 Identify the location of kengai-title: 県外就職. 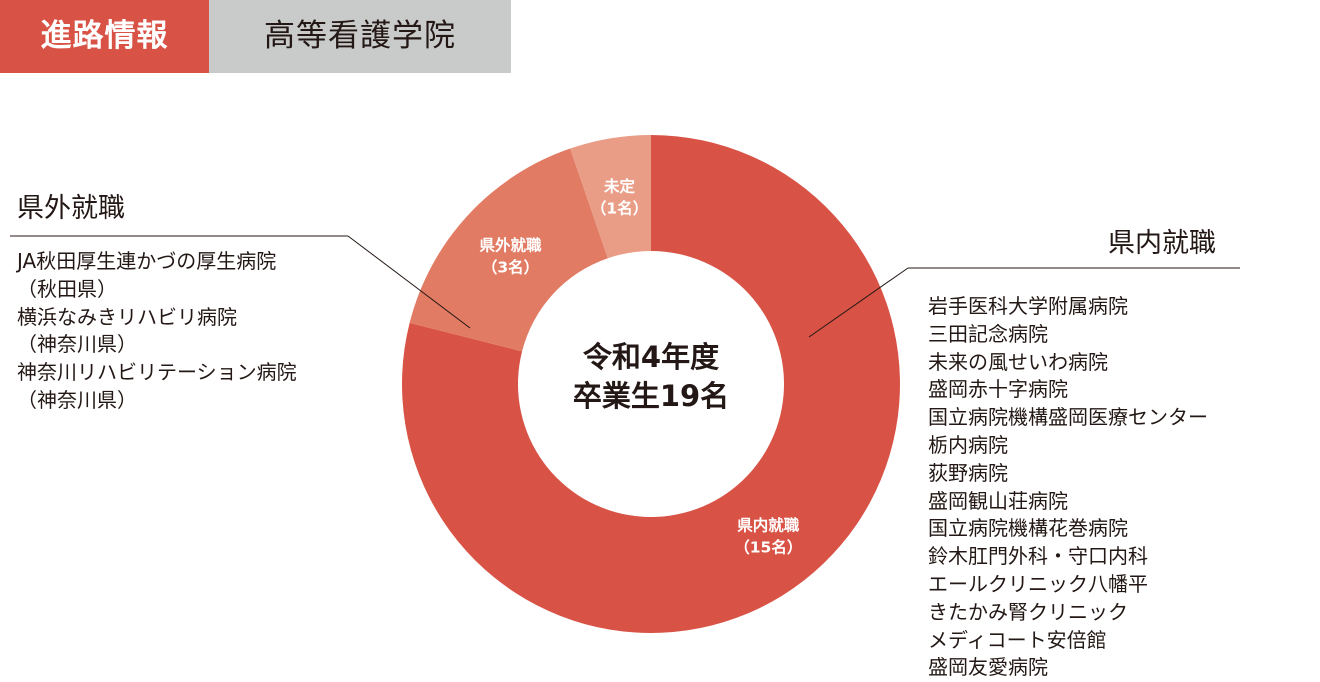
(71, 208).